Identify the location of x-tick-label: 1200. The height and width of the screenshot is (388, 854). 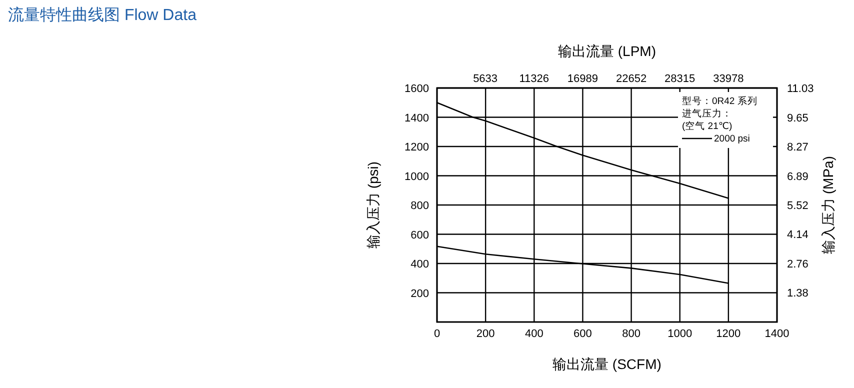
(728, 334).